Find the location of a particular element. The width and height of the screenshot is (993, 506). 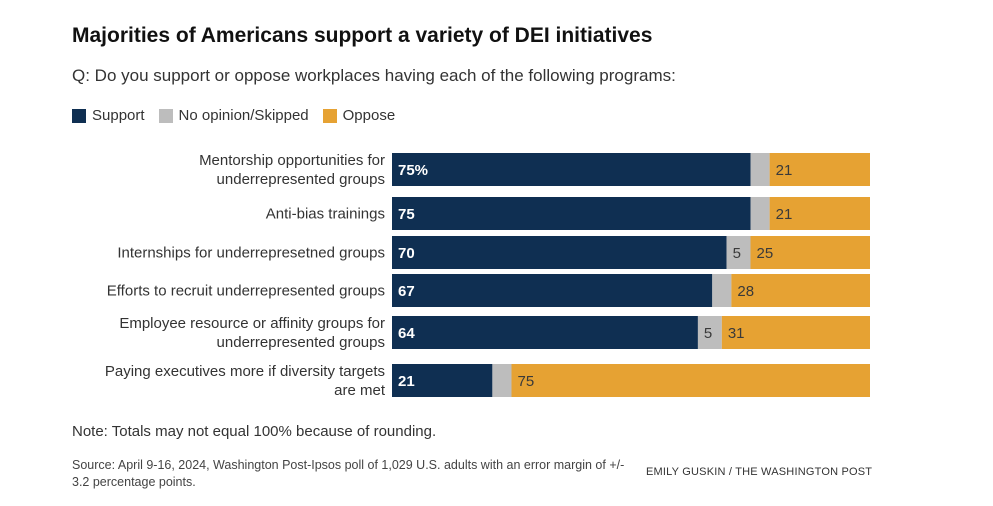

data-label-oppose: 25 is located at coordinates (765, 253).